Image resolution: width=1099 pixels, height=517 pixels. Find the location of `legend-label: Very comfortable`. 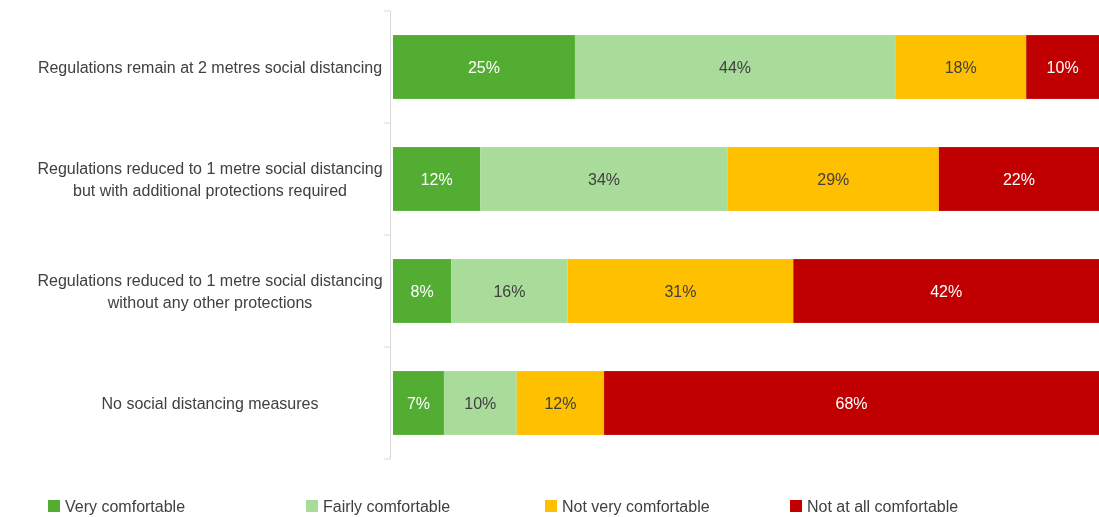

legend-label: Very comfortable is located at coordinates (125, 506).